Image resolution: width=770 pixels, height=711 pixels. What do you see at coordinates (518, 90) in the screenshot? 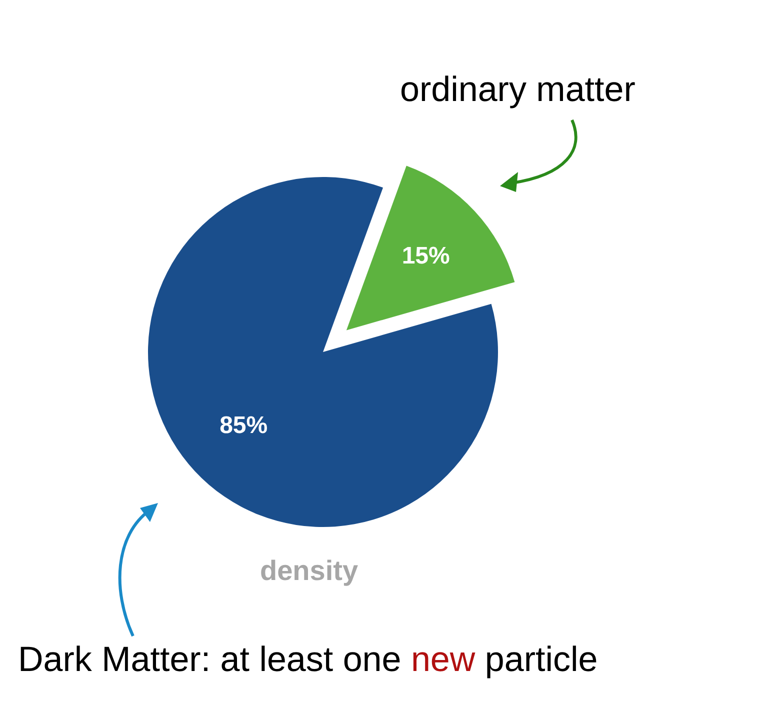
I see `slice-label: ordinary matter` at bounding box center [518, 90].